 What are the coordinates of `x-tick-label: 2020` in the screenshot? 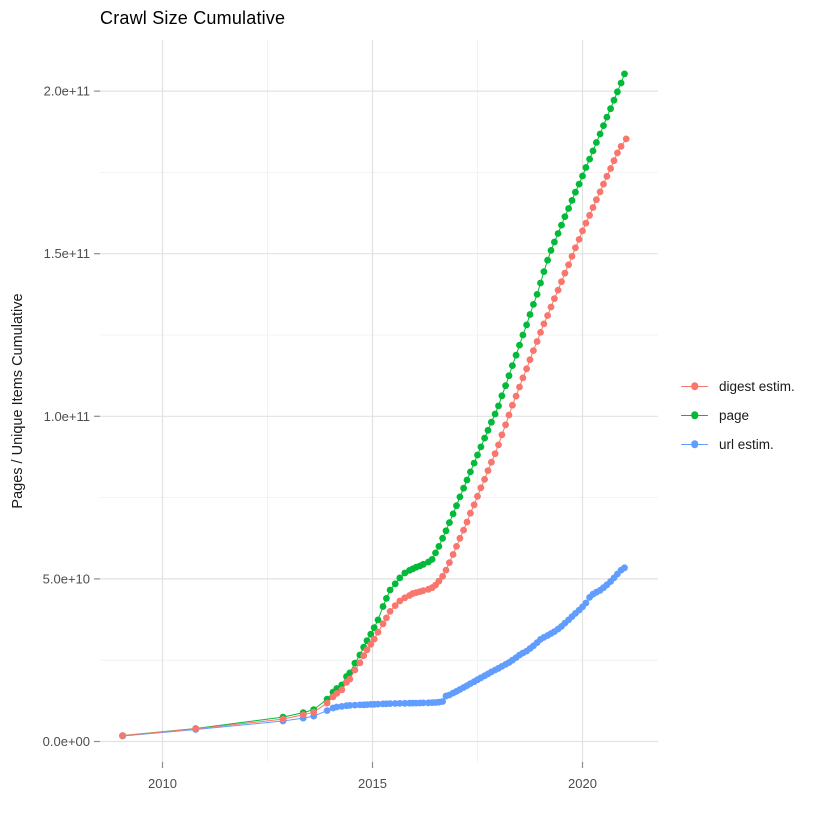 It's located at (582, 783).